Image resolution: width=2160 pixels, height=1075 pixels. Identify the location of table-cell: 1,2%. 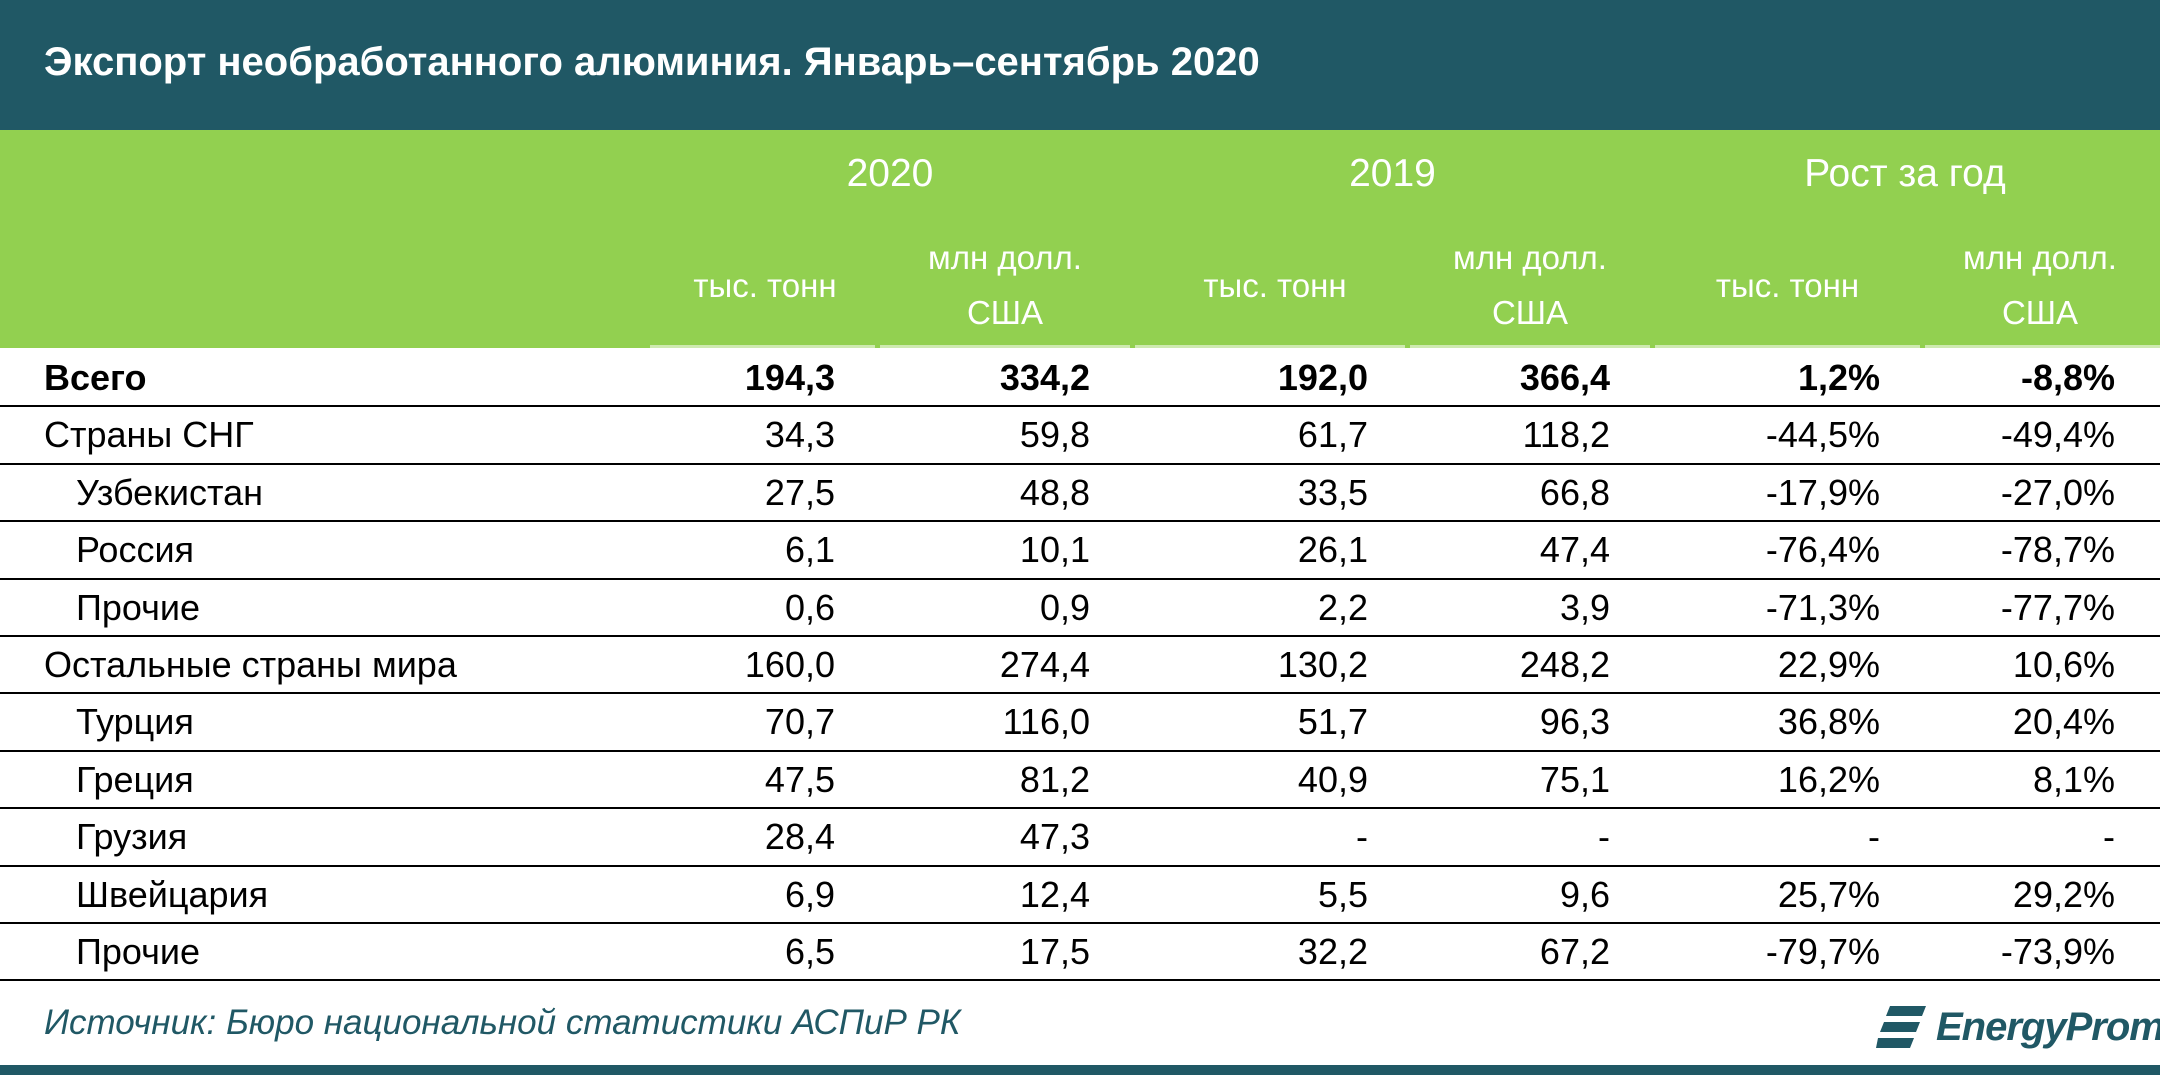
(1838, 377).